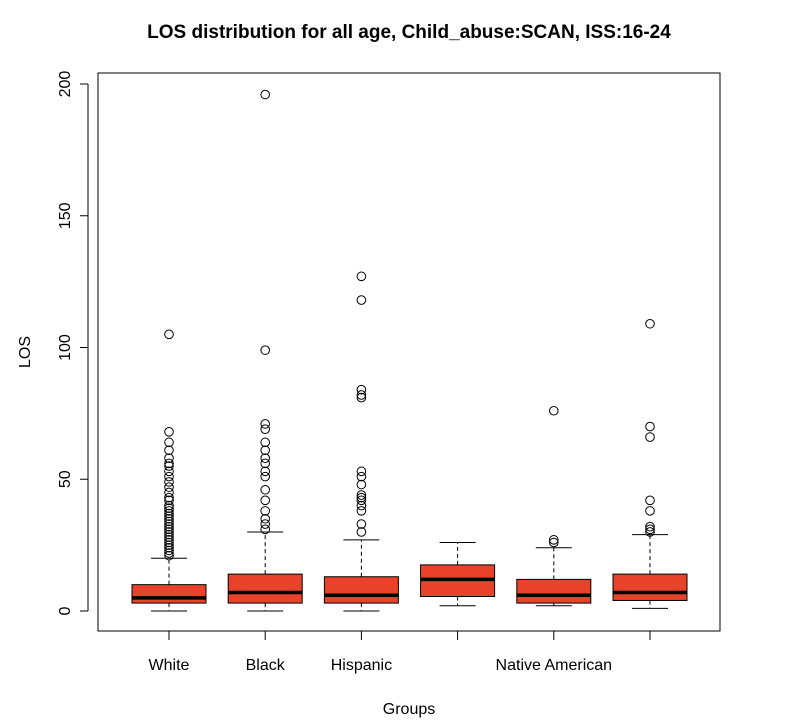  I want to click on y-tick-label: 50, so click(65, 479).